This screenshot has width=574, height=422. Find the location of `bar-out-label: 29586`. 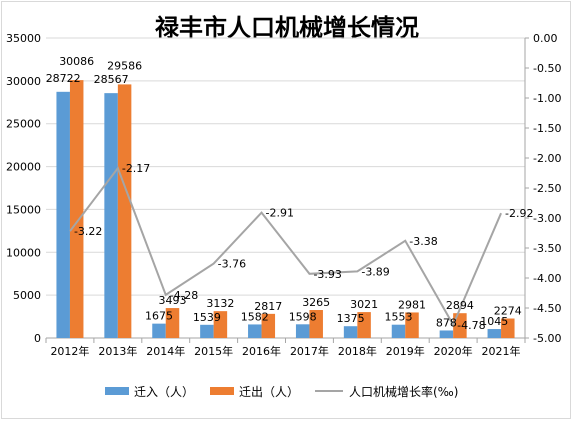

bar-out-label: 29586 is located at coordinates (124, 65).